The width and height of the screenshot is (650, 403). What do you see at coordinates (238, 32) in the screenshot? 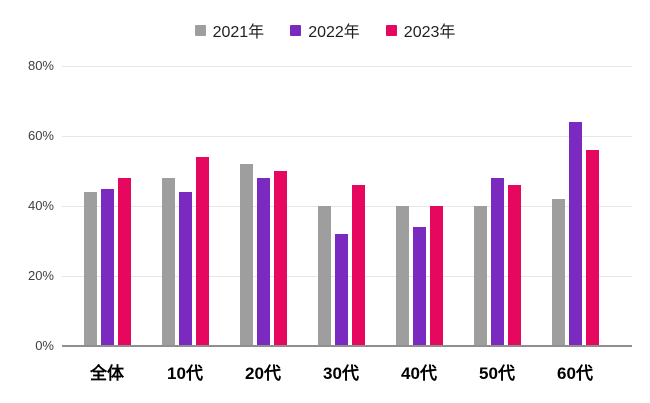
I see `legend-label: 2021年` at bounding box center [238, 32].